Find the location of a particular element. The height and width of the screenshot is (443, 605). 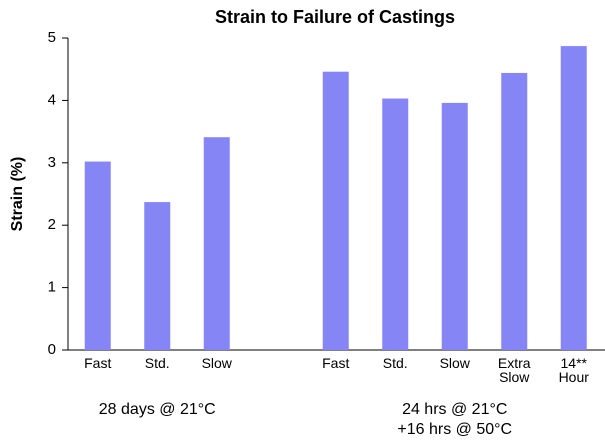

x-tick-label: 14** Hour is located at coordinates (573, 370).